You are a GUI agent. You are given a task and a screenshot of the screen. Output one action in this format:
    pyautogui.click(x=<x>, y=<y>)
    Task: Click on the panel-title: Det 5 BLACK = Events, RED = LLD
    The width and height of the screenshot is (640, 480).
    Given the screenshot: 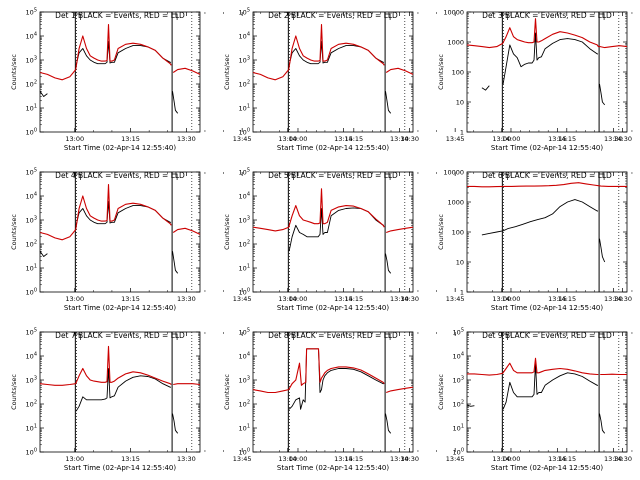 What is the action you would take?
    pyautogui.click(x=333, y=175)
    